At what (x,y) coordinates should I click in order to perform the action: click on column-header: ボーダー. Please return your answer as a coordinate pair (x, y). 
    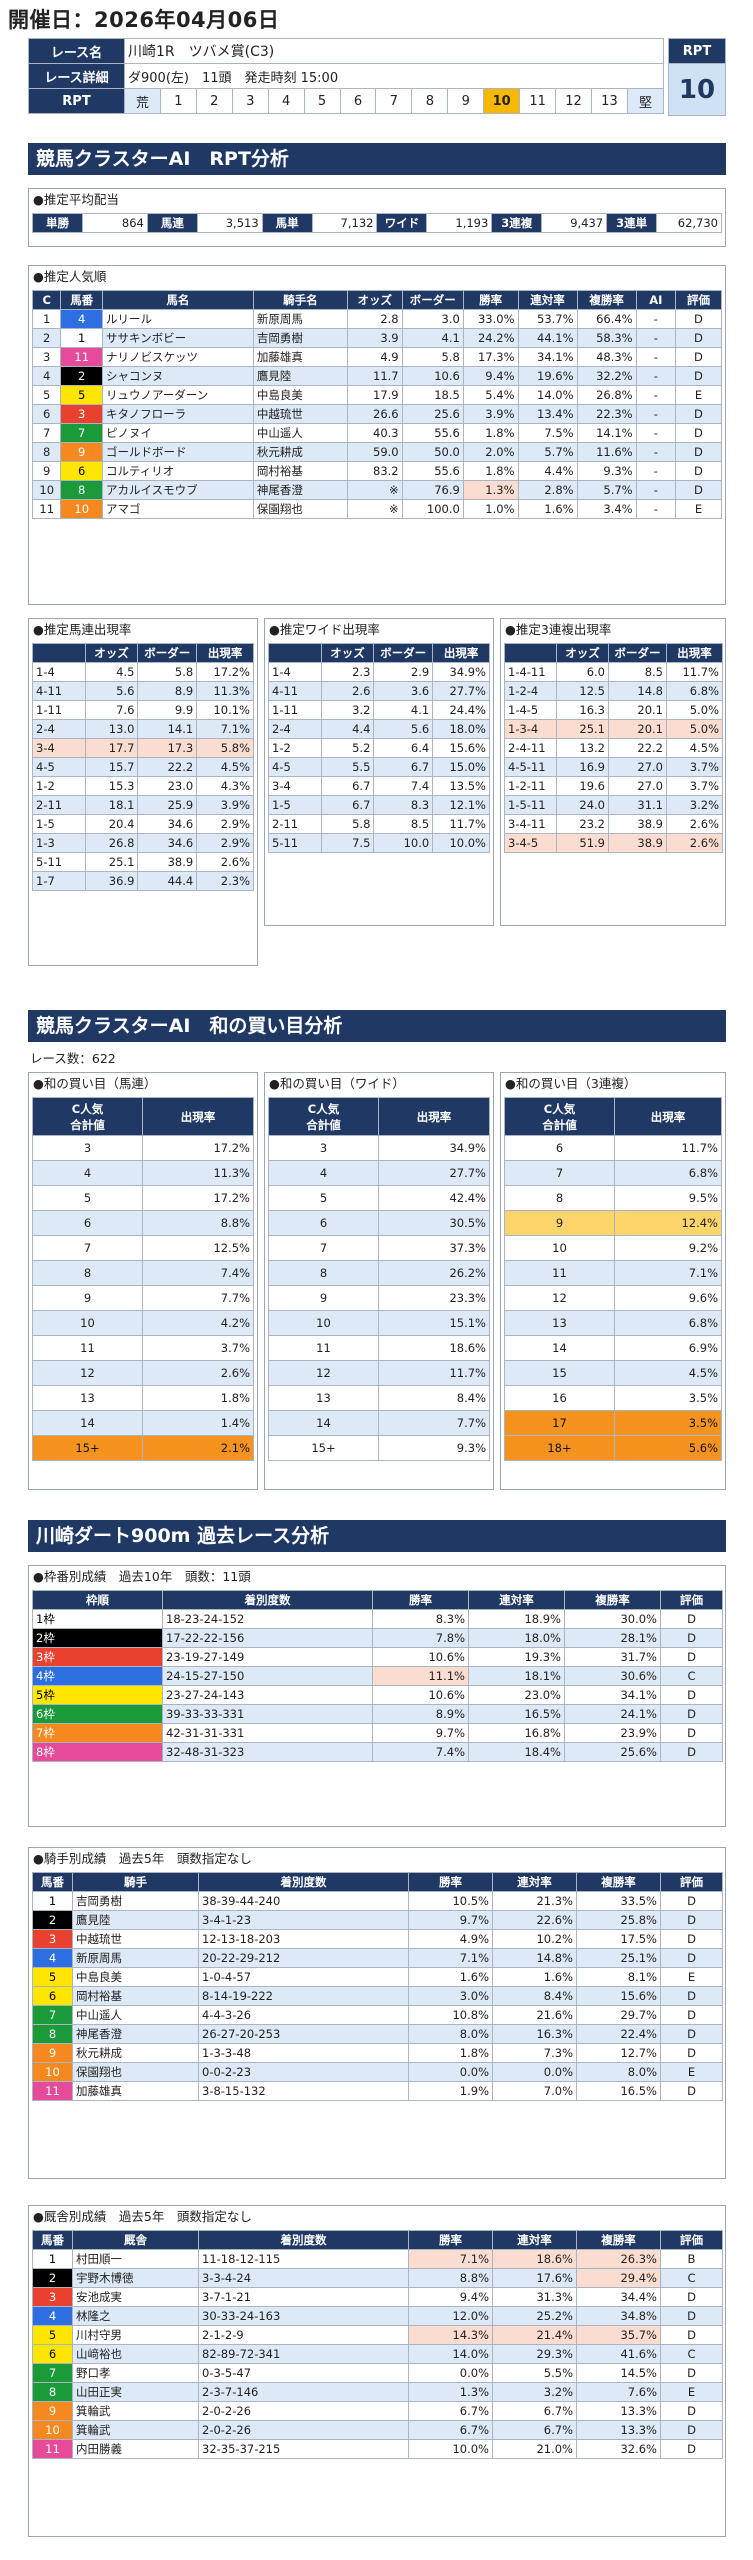
    Looking at the image, I should click on (403, 653).